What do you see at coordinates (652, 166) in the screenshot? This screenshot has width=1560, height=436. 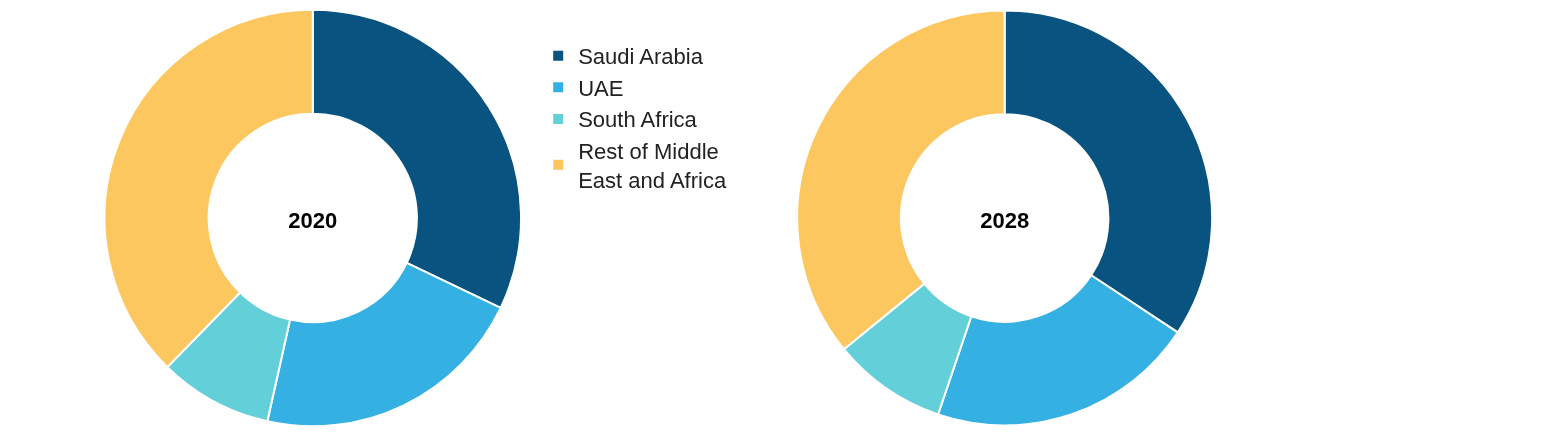 I see `legend-label: Rest of Middle East and Africa` at bounding box center [652, 166].